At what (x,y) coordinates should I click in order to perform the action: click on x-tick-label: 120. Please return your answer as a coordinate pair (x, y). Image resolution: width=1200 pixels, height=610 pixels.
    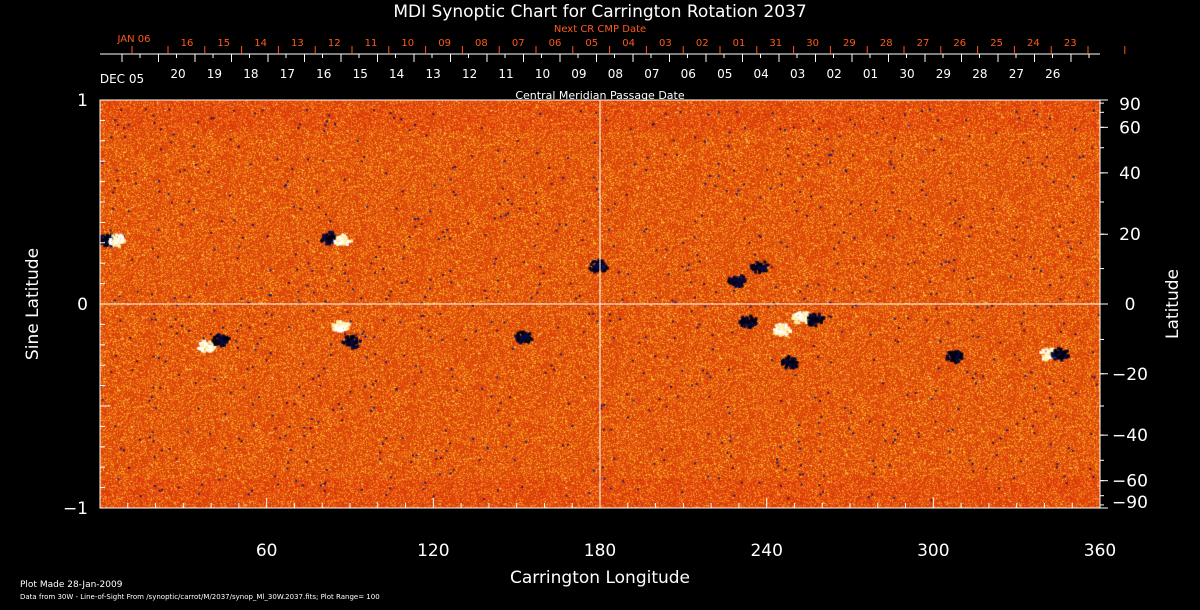
    Looking at the image, I should click on (433, 551).